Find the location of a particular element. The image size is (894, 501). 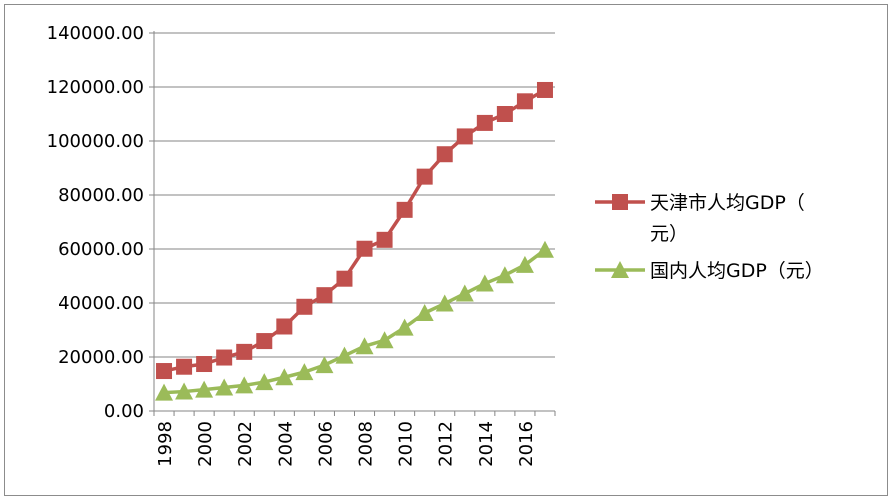

series-line is located at coordinates (355, 321).